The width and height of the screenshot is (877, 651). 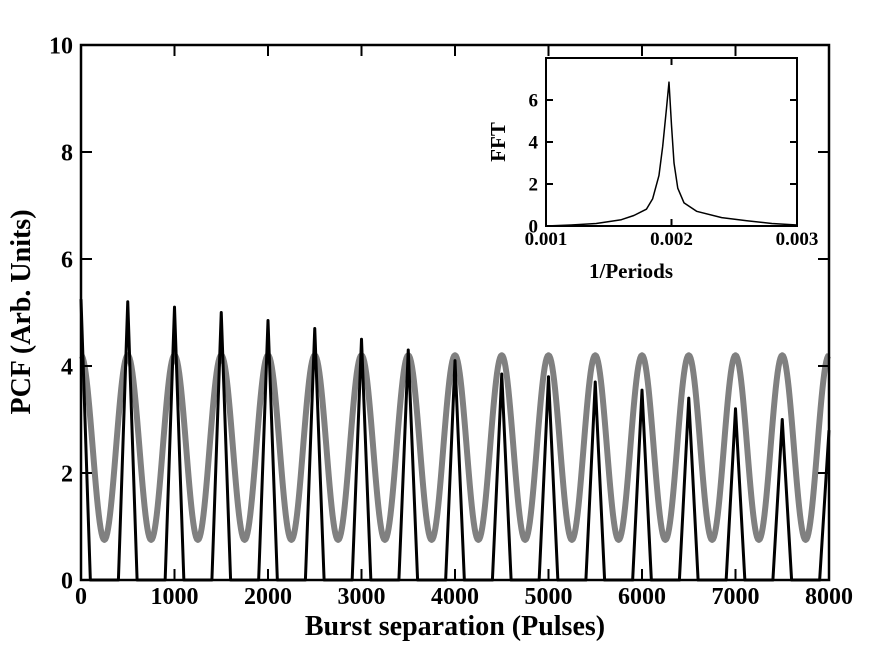 I want to click on x-tick-label: 5000, so click(x=549, y=597).